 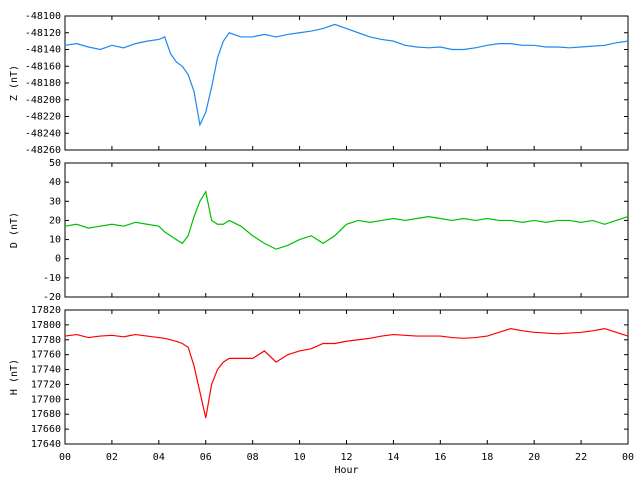 What do you see at coordinates (55, 201) in the screenshot?
I see `y-tick-label: 30` at bounding box center [55, 201].